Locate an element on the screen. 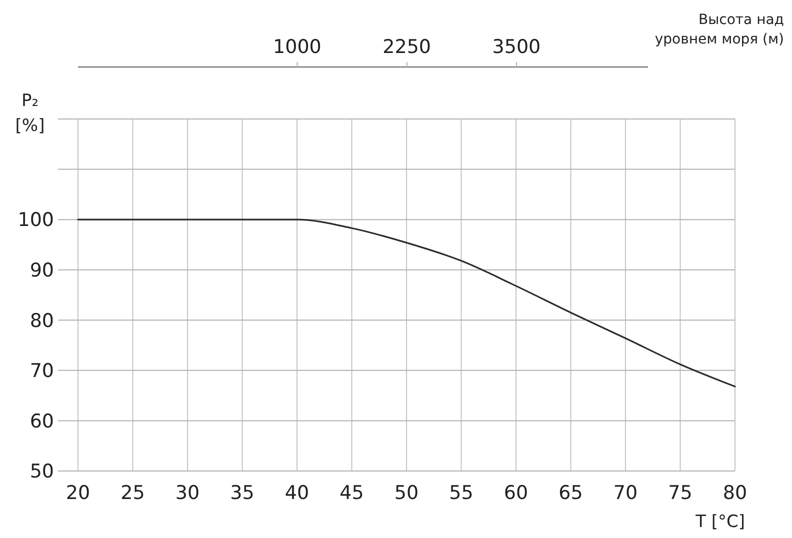 The image size is (792, 538). x-tick-label: 35 is located at coordinates (242, 493).